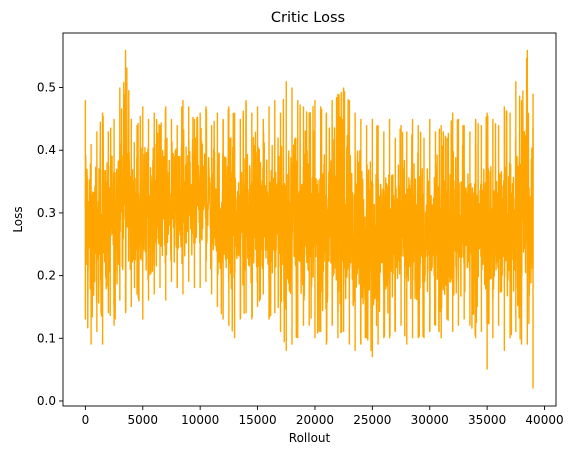 This screenshot has height=455, width=576. I want to click on y-tick-label: 0.1, so click(46, 338).